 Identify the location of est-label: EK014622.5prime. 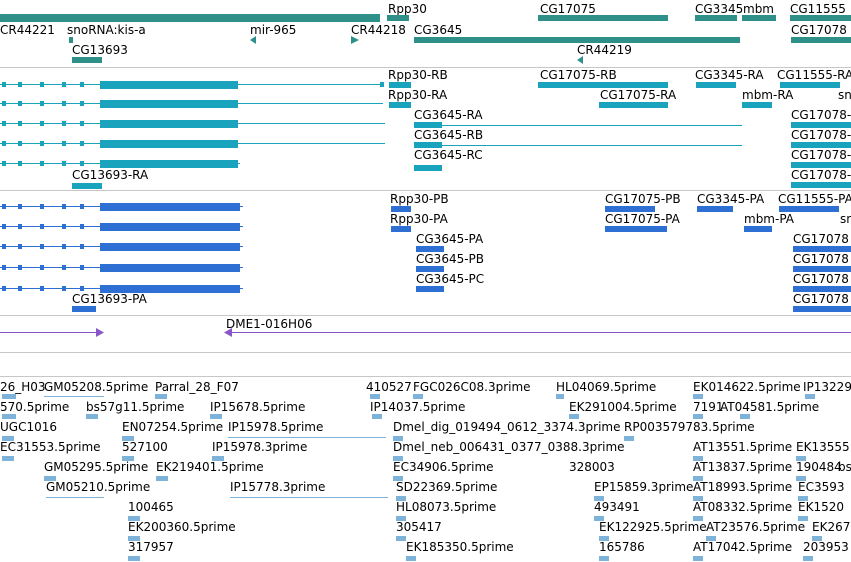
(747, 387).